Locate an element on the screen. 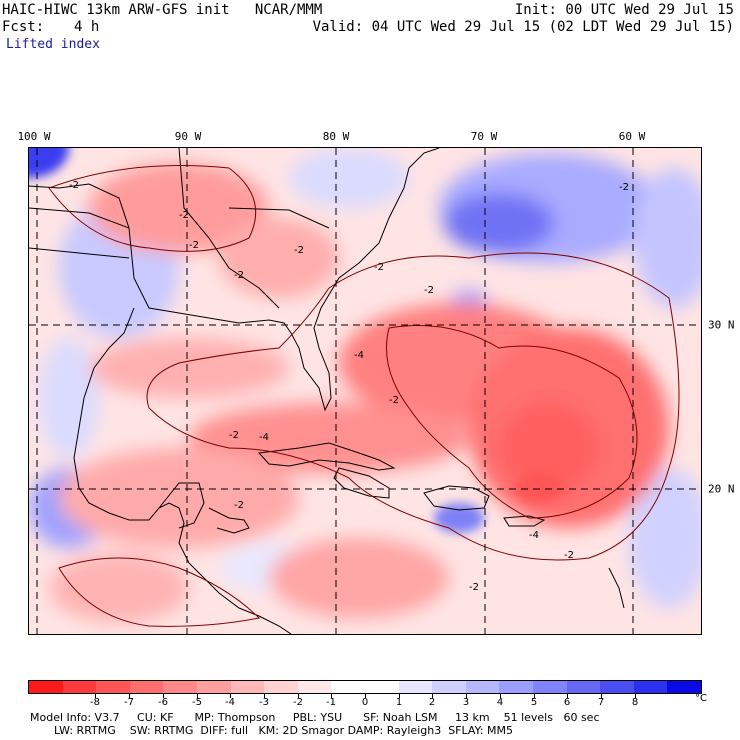  colorbar-tick-label: -5 is located at coordinates (197, 702).